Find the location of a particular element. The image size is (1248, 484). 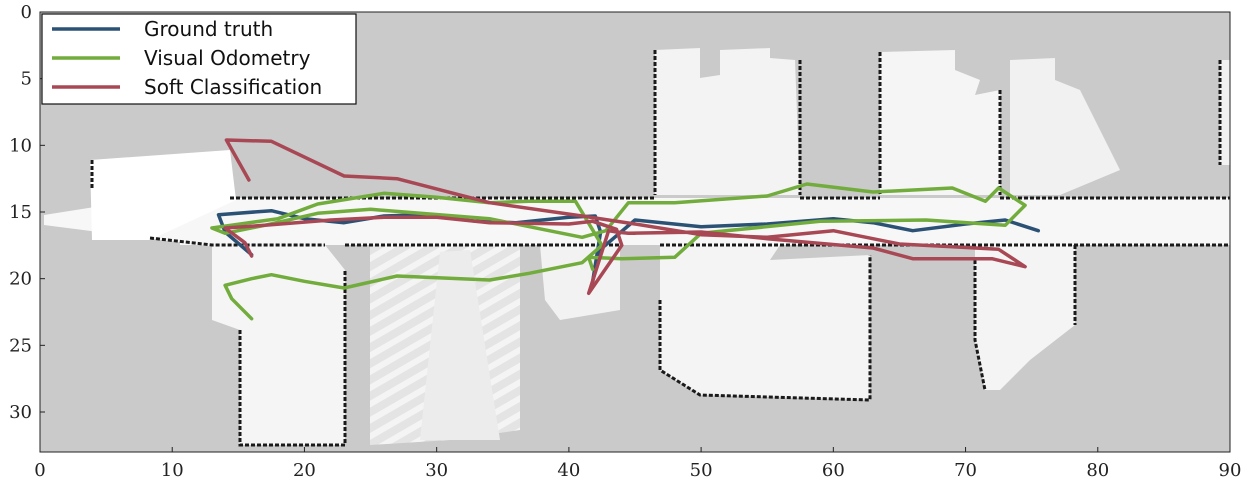

y-tick-label: 0 is located at coordinates (26, 12).